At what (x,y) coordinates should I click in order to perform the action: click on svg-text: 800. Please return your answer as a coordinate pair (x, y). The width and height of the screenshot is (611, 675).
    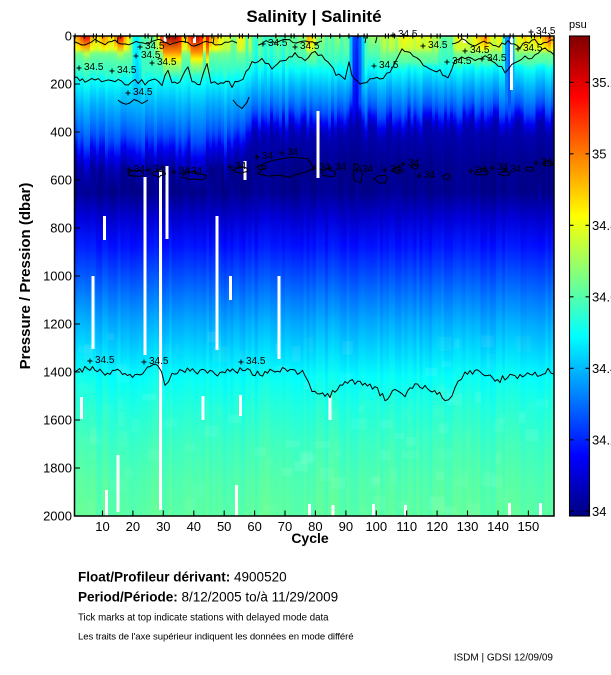
    Looking at the image, I should click on (61, 228).